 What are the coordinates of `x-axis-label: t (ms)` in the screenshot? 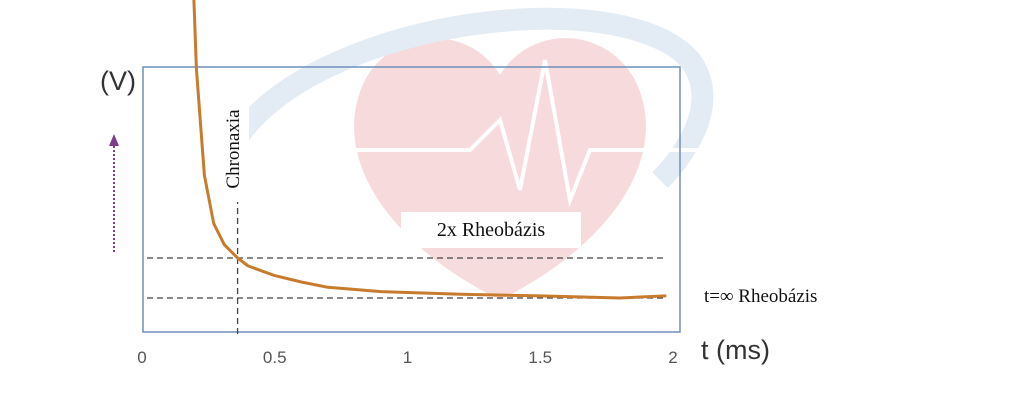 It's located at (735, 350).